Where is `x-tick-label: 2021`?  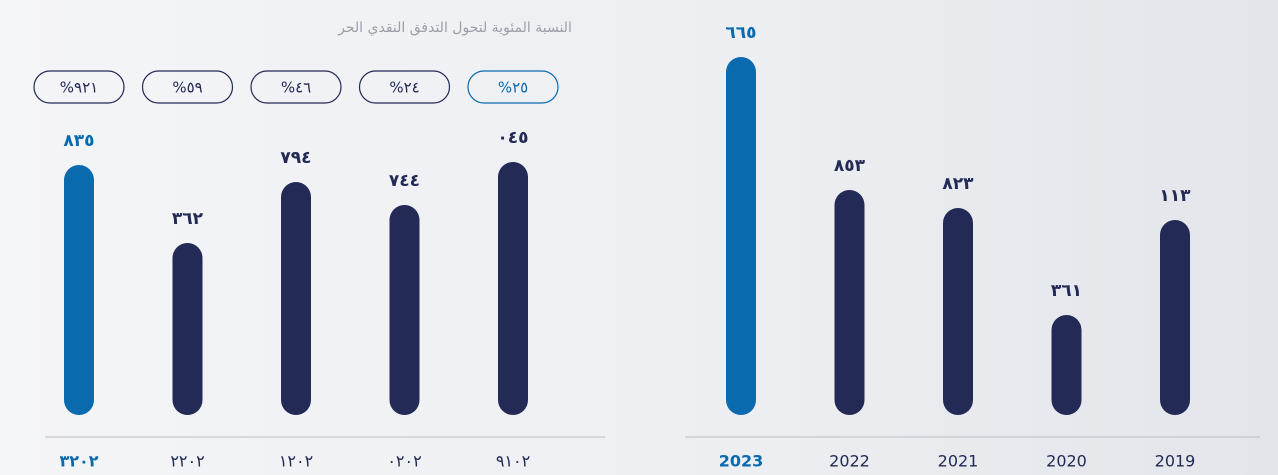
x-tick-label: 2021 is located at coordinates (958, 461).